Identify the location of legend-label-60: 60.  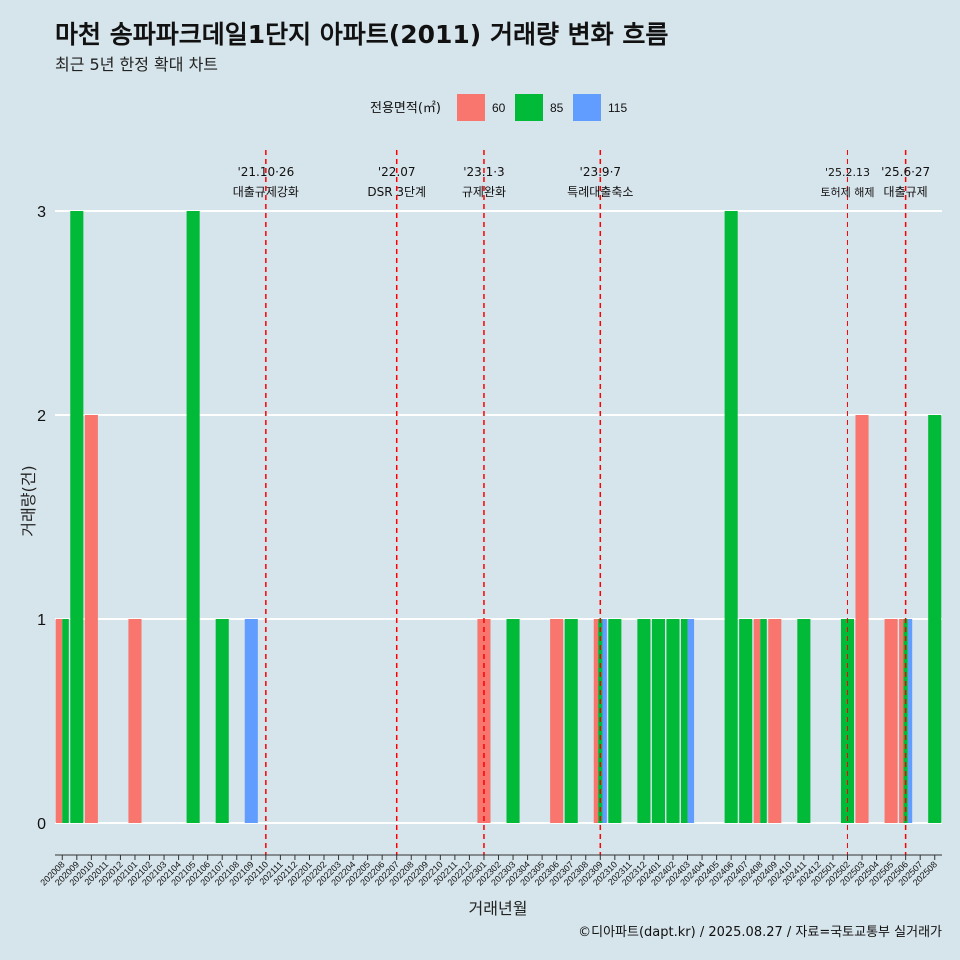
(499, 108).